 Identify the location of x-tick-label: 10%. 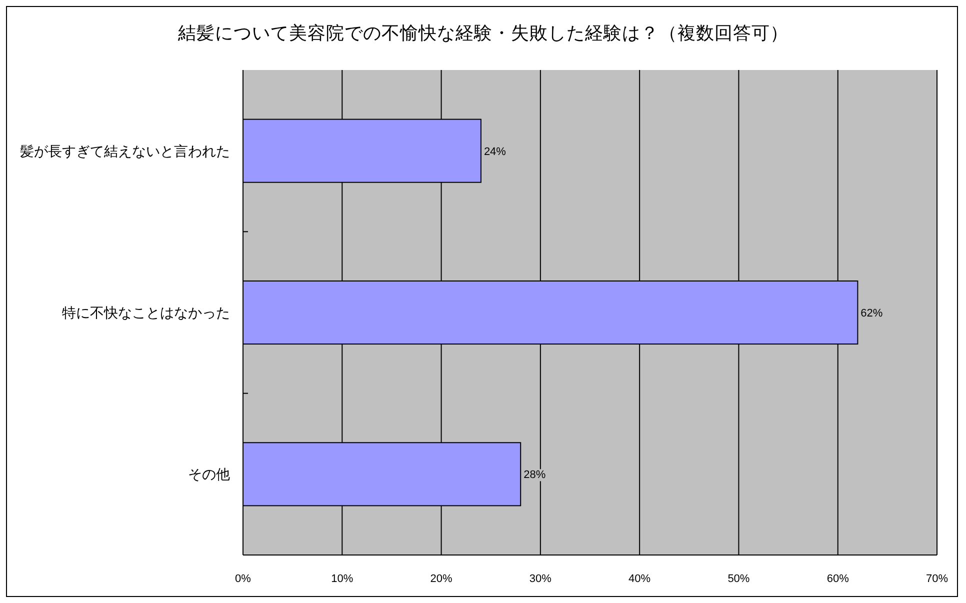
(342, 579).